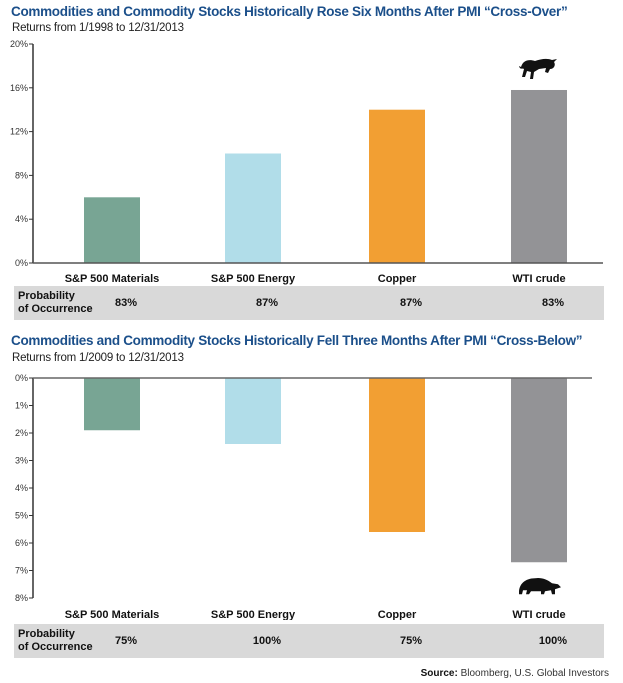 Image resolution: width=623 pixels, height=683 pixels. Describe the element at coordinates (540, 586) in the screenshot. I see `bear-icon` at that location.